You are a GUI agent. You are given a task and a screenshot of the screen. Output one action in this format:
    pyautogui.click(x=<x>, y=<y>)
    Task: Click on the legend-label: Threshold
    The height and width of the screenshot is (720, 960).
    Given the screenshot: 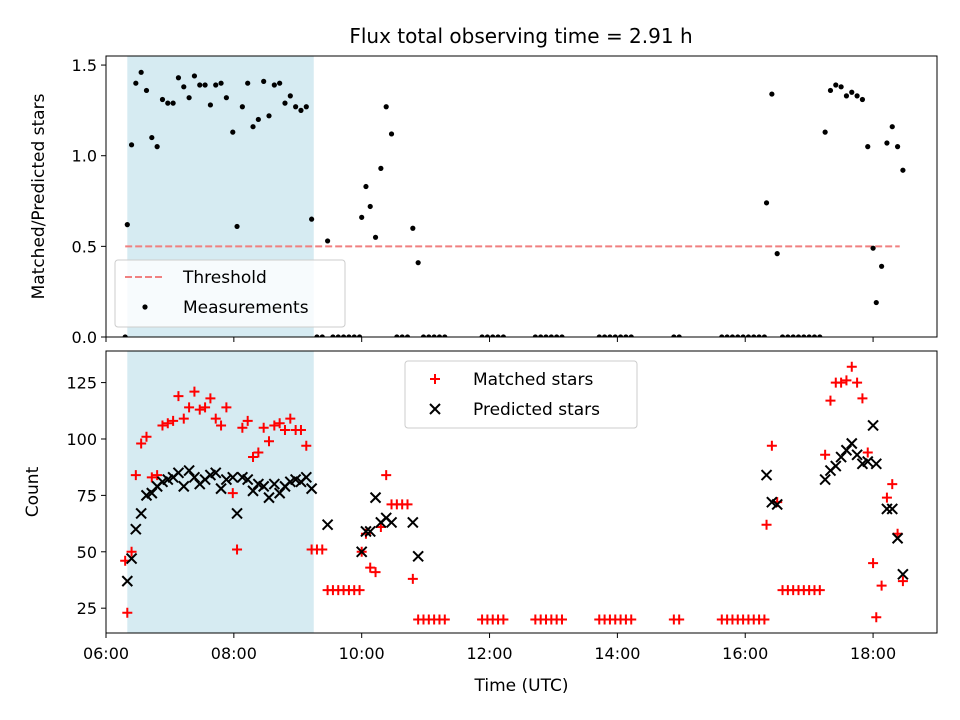 What is the action you would take?
    pyautogui.click(x=224, y=278)
    